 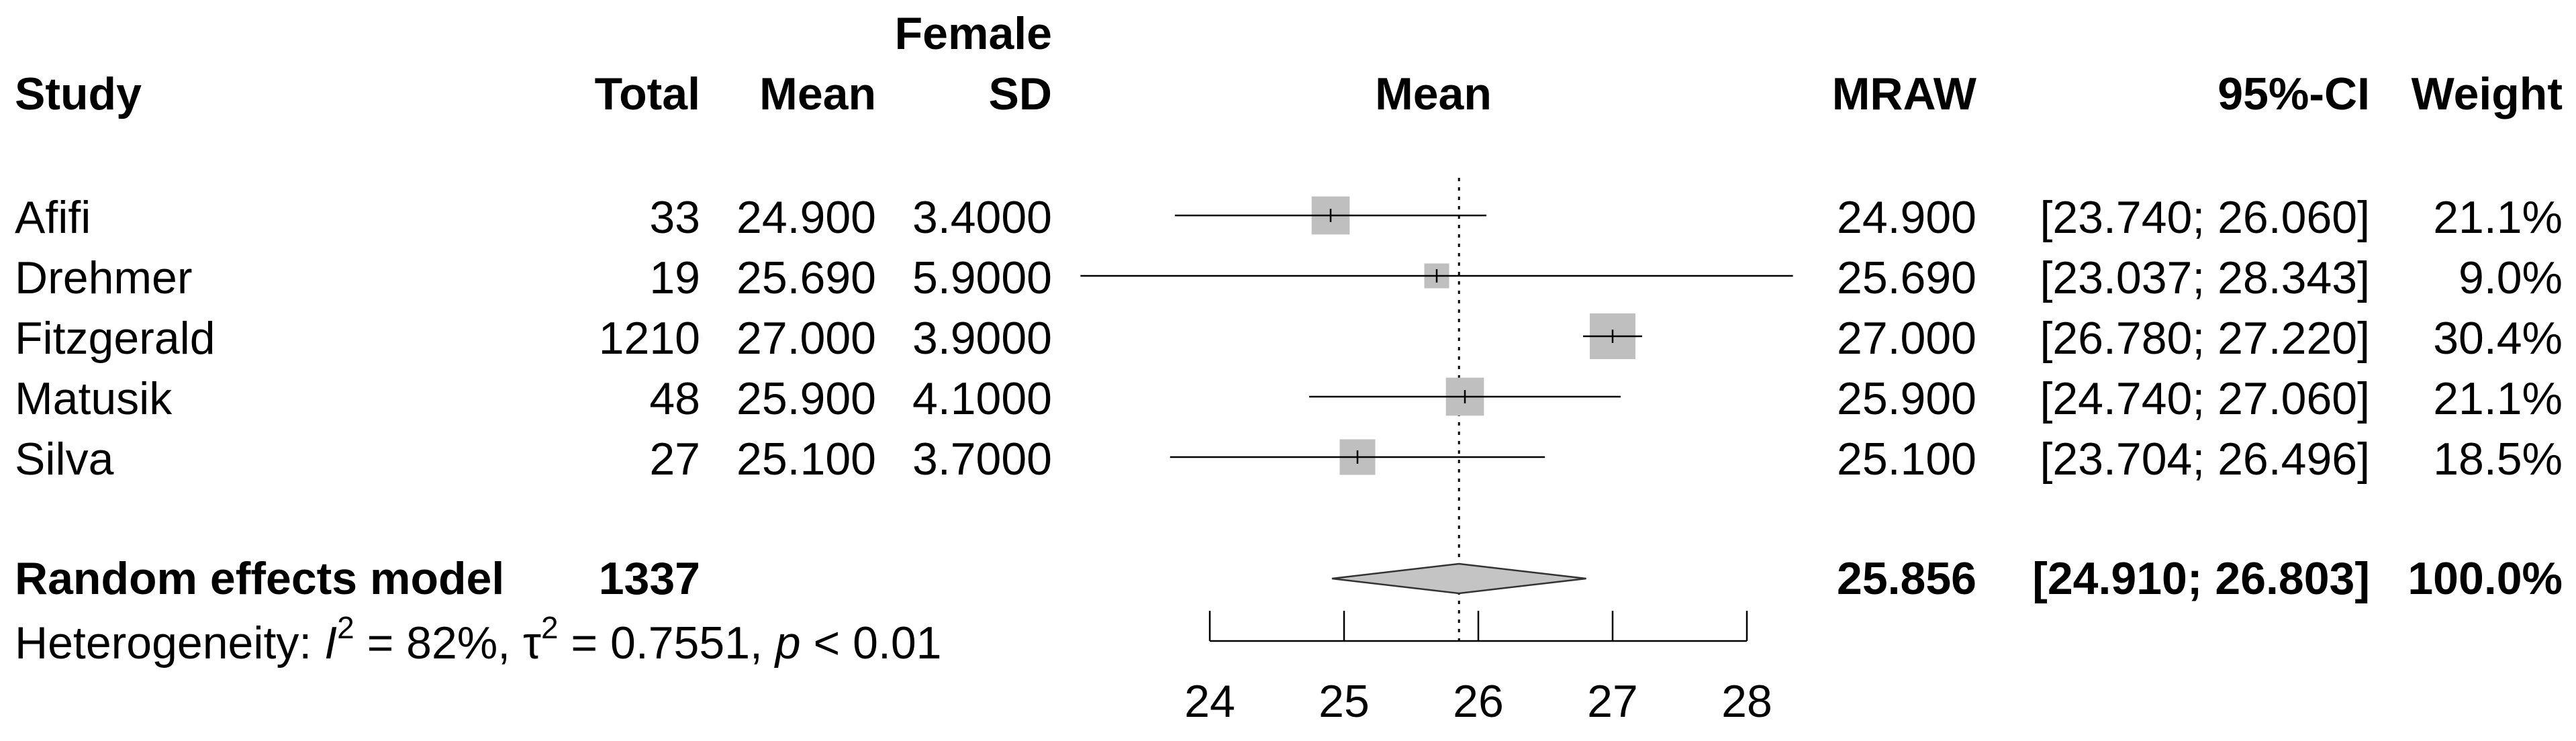 I want to click on i-squared-exponent: 2, so click(x=345, y=627).